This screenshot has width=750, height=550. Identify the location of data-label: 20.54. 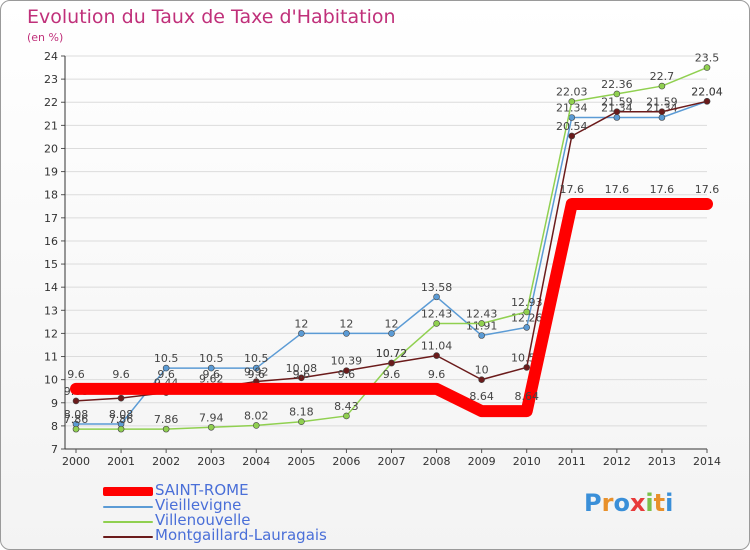
(572, 126).